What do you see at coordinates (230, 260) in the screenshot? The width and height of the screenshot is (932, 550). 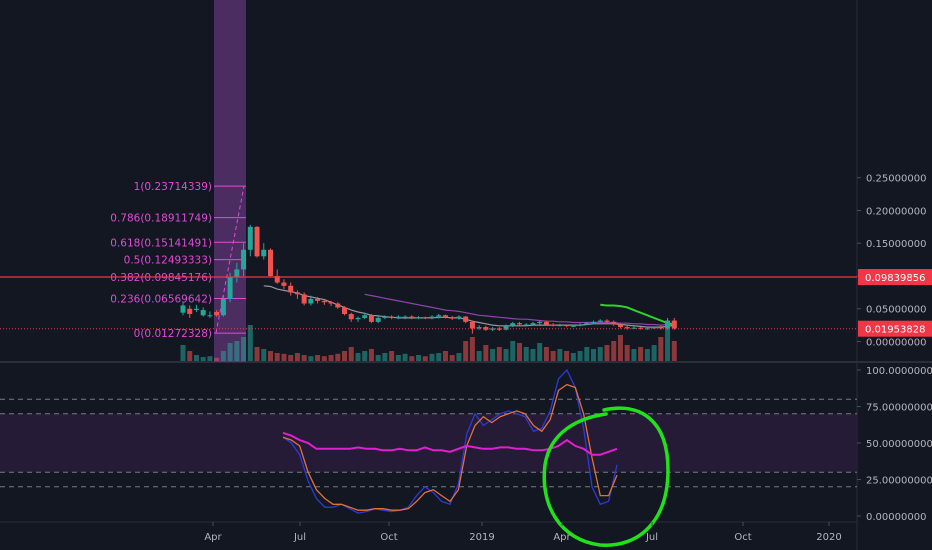 I see `fib-trend-line` at bounding box center [230, 260].